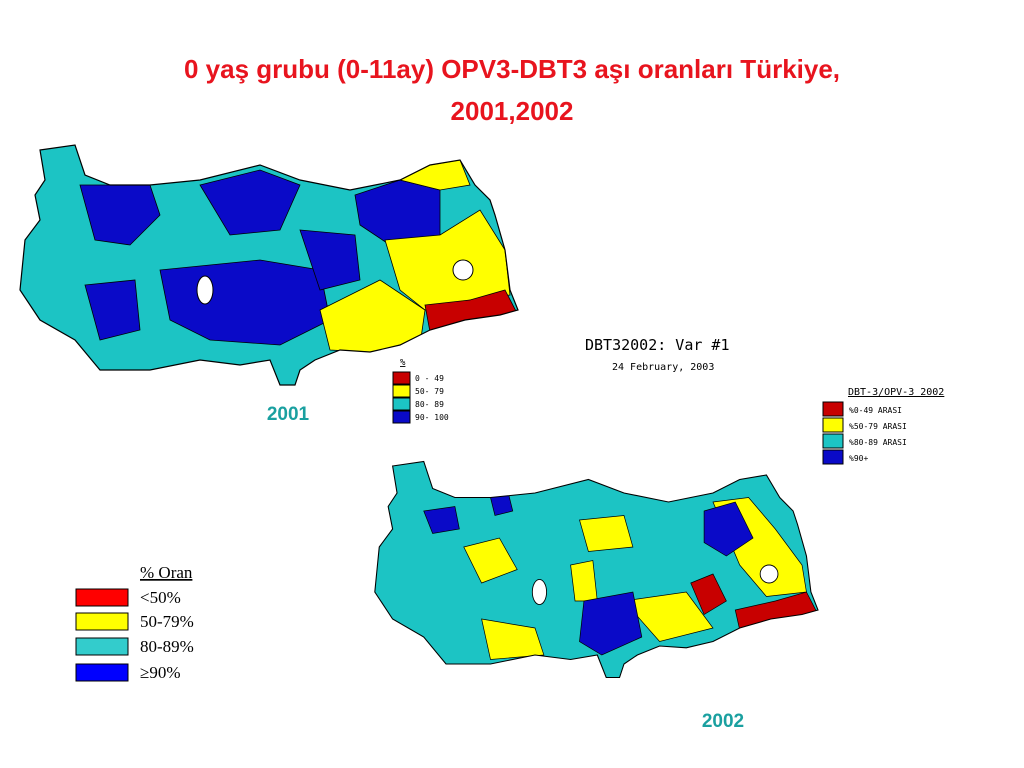 The image size is (1024, 768). What do you see at coordinates (167, 621) in the screenshot?
I see `legend-item: 50-79%` at bounding box center [167, 621].